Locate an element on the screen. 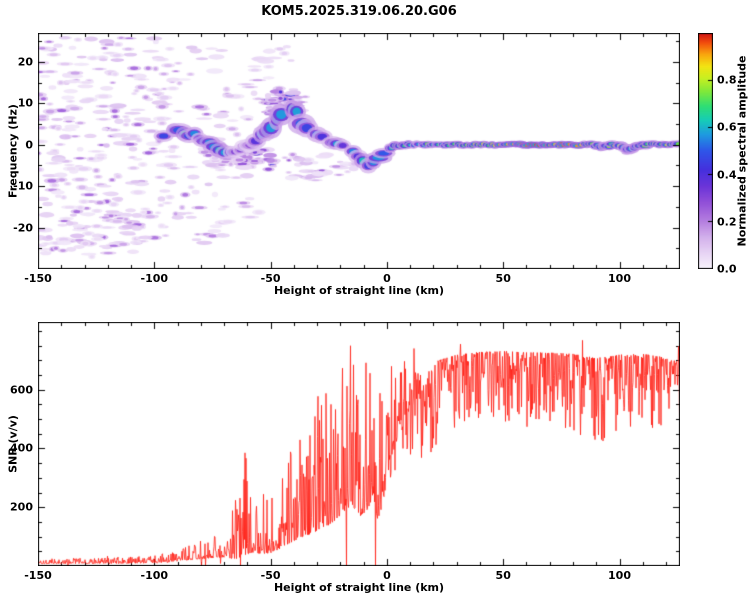  snr-y-tick-label: 400 is located at coordinates (21, 448).